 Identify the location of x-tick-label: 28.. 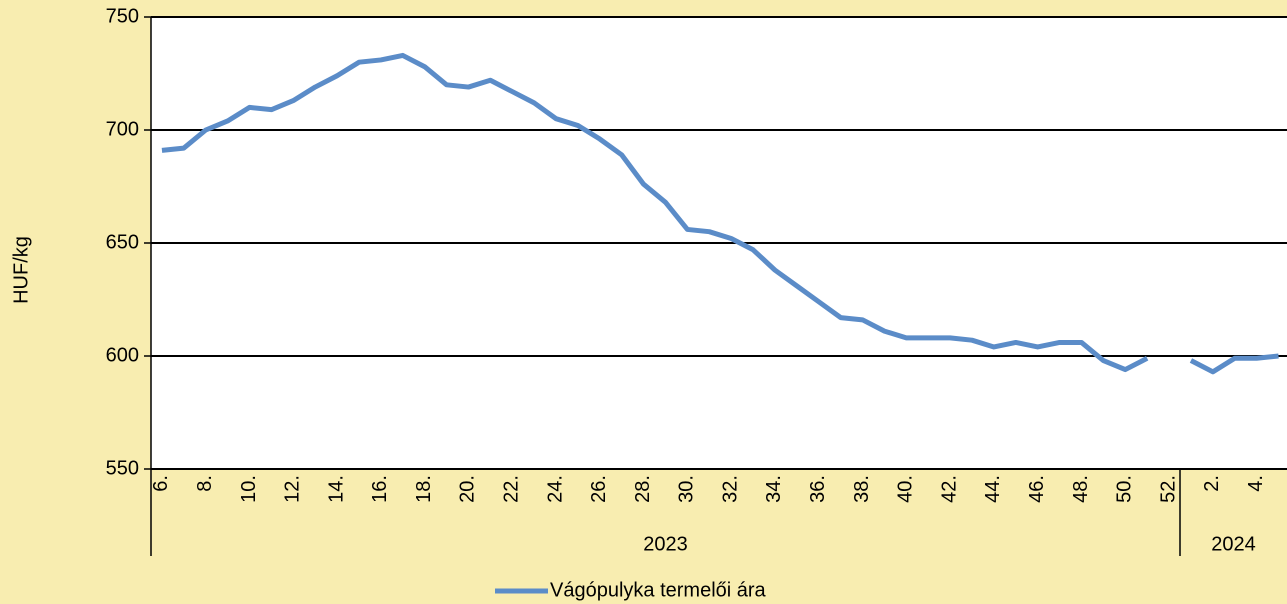
(643, 489).